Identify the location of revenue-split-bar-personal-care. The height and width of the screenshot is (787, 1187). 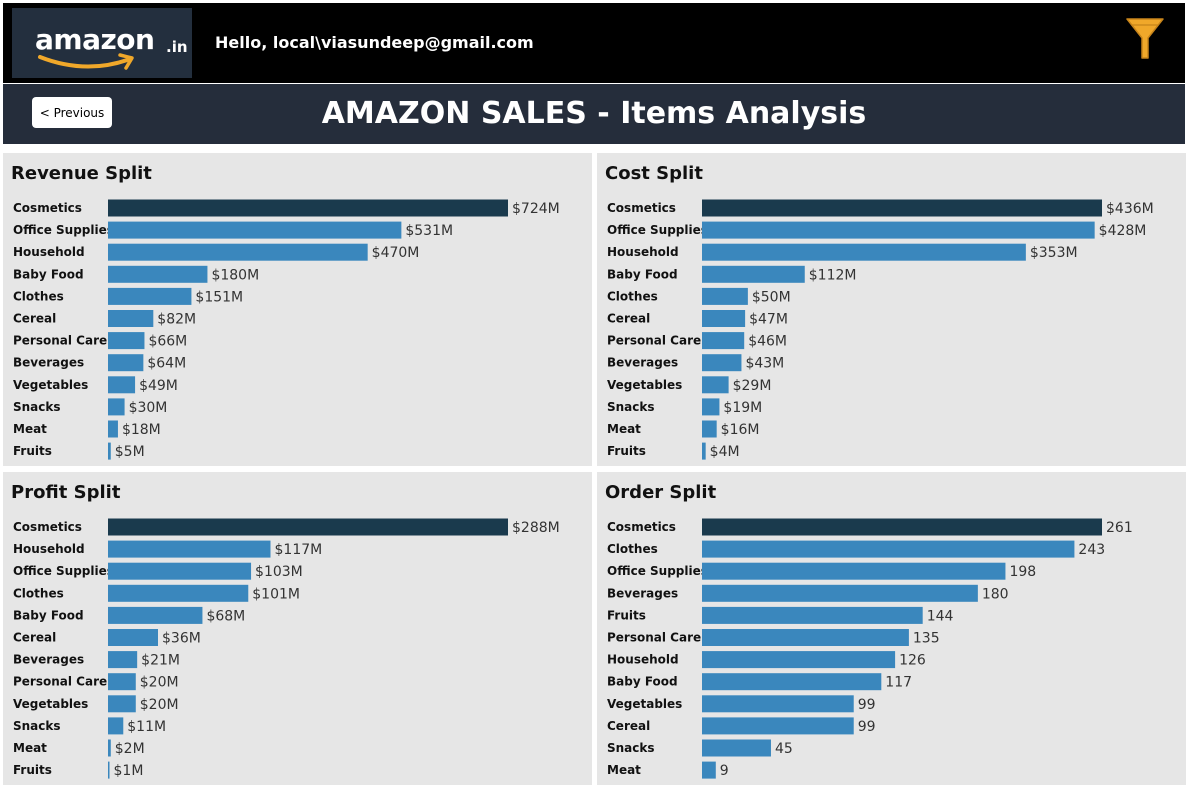
(126, 341).